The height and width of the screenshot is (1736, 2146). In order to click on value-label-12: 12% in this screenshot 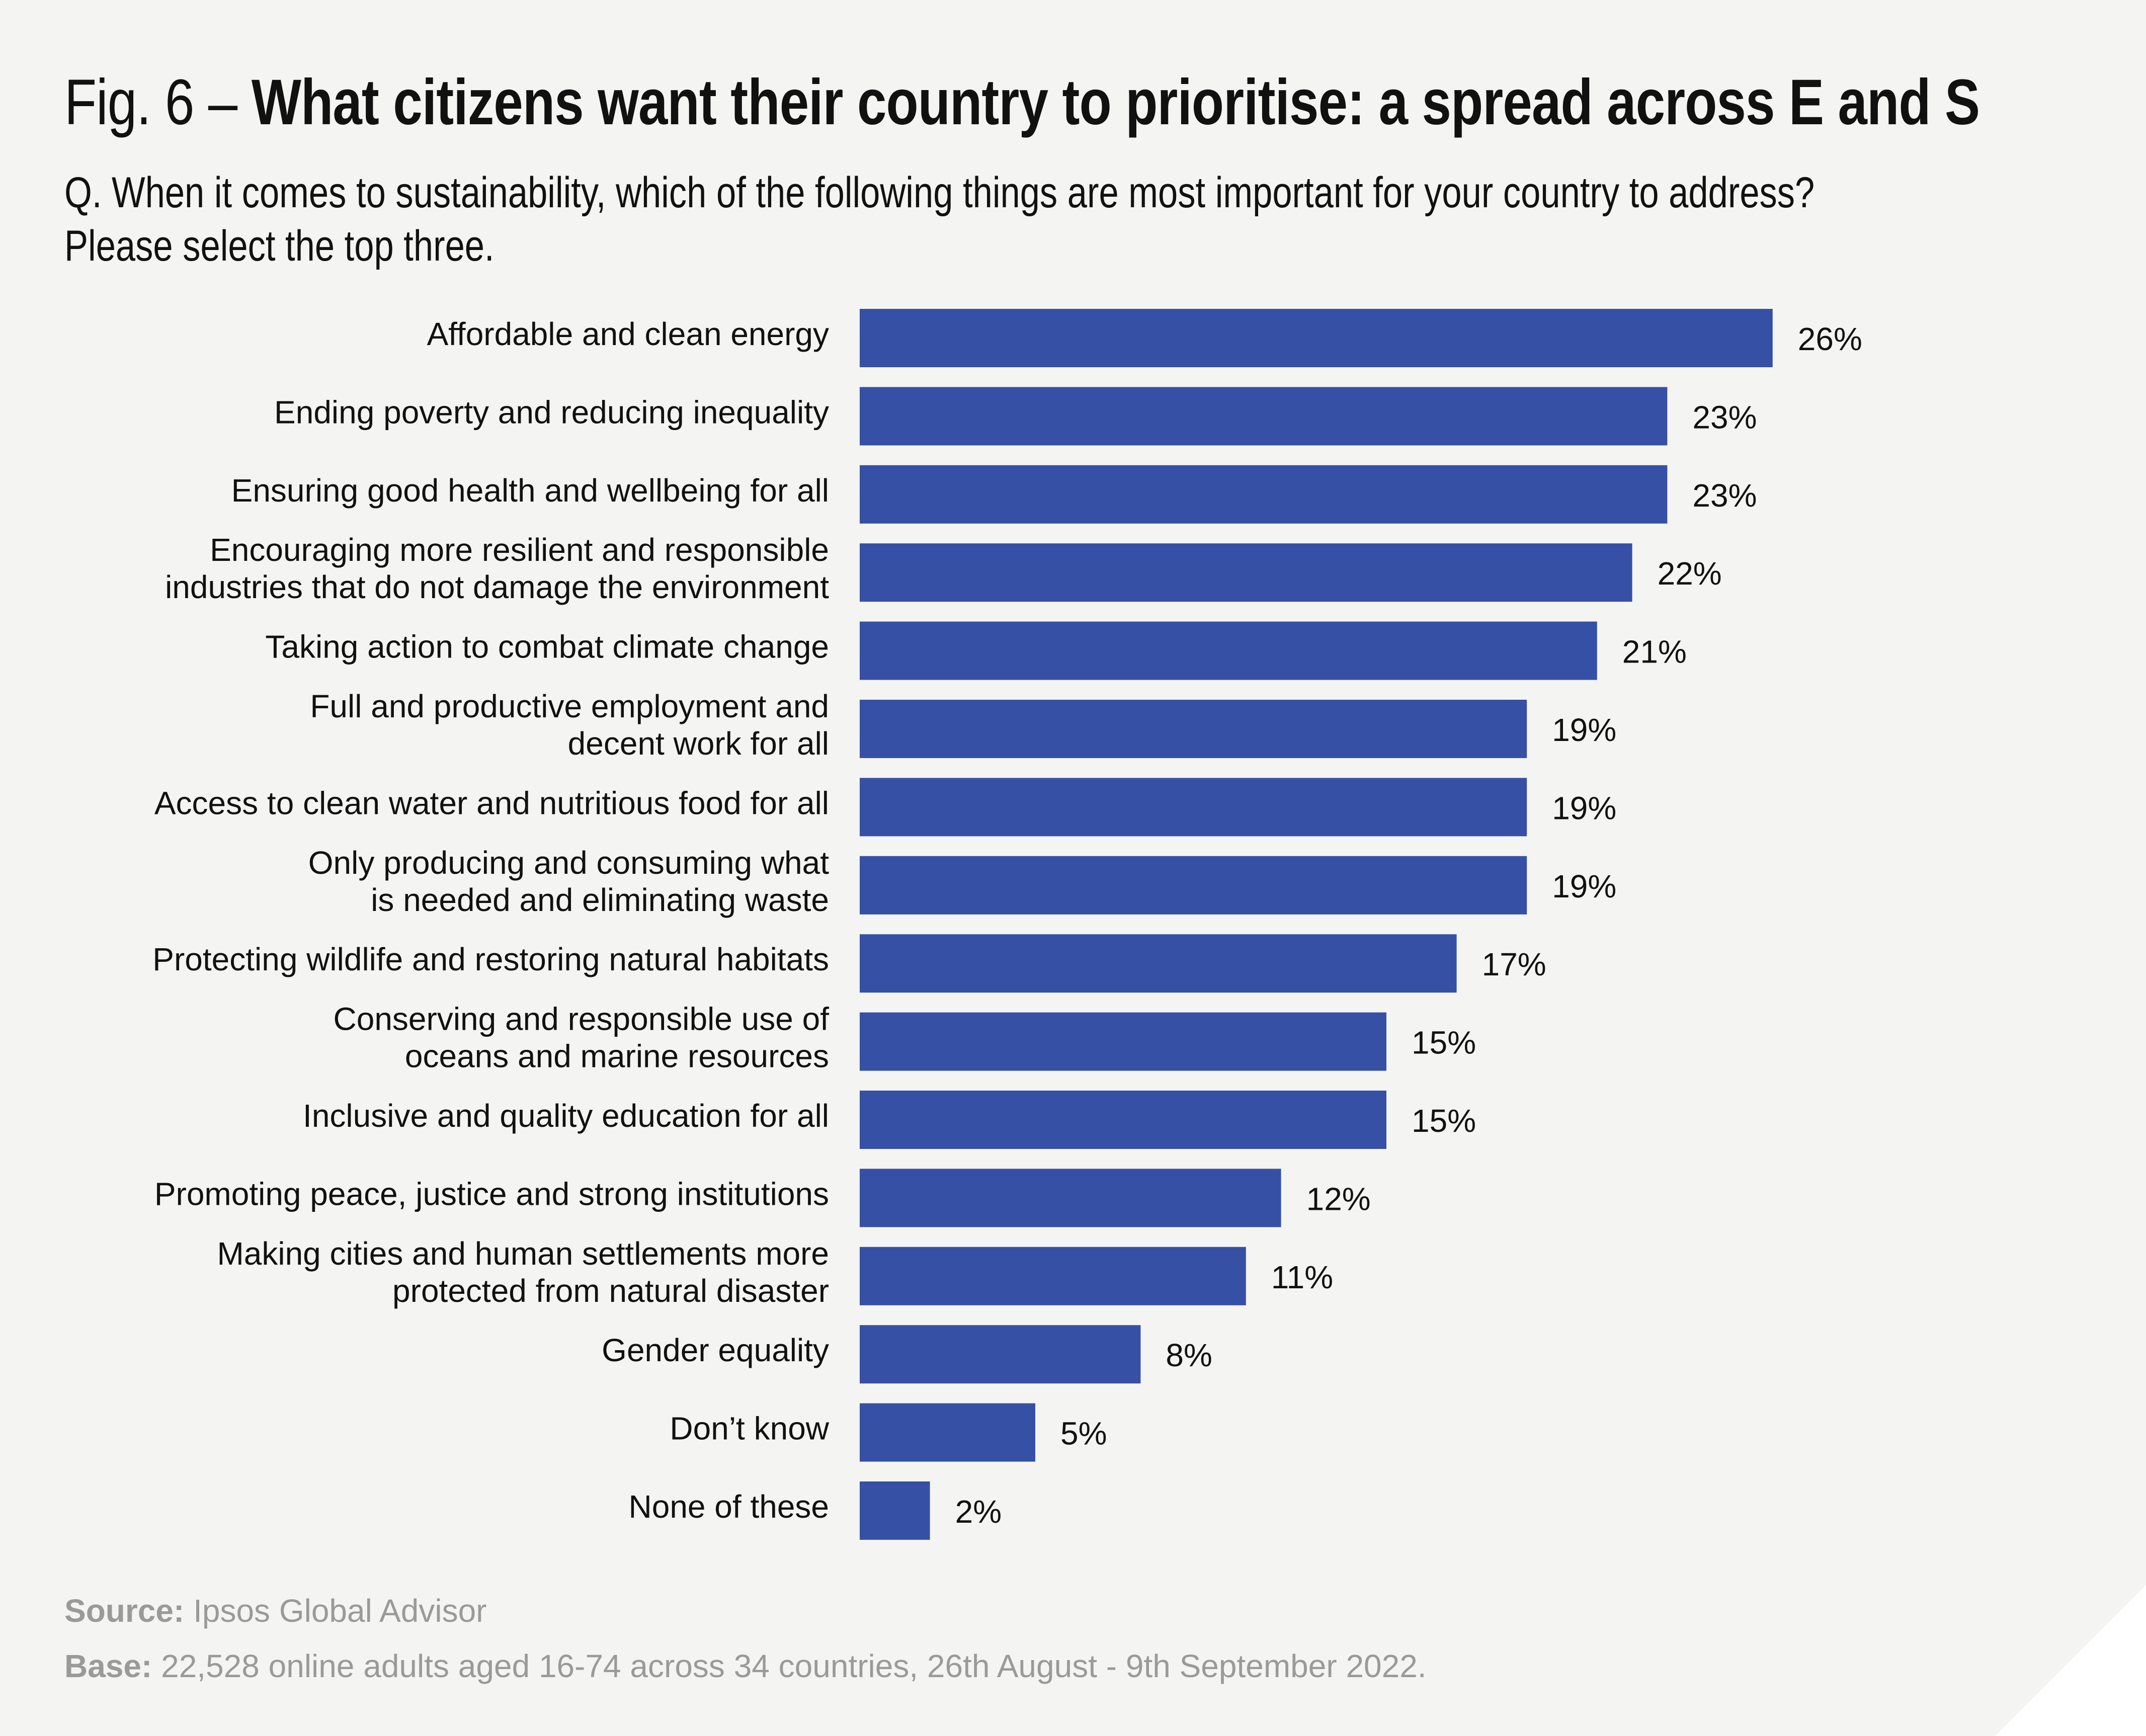, I will do `click(1339, 1199)`.